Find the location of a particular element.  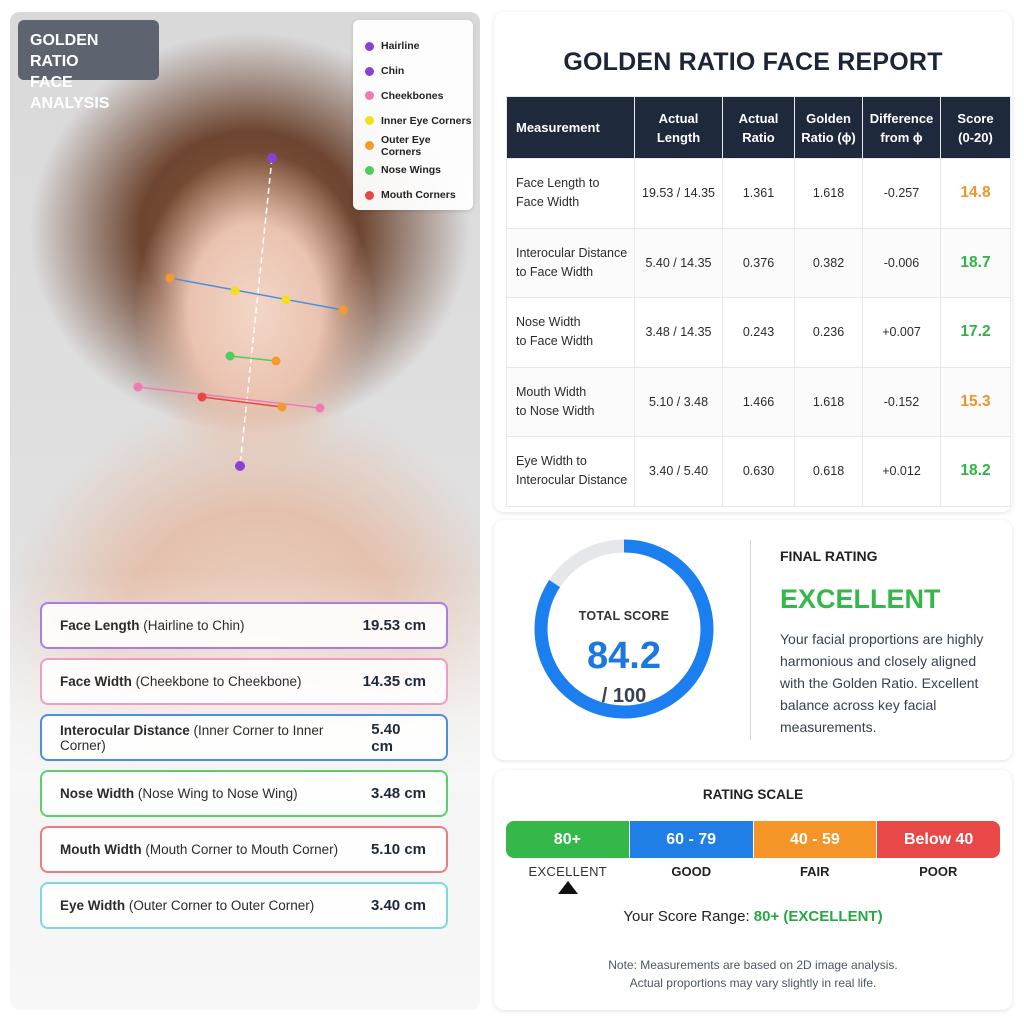

nose-wing-point-left is located at coordinates (230, 356).